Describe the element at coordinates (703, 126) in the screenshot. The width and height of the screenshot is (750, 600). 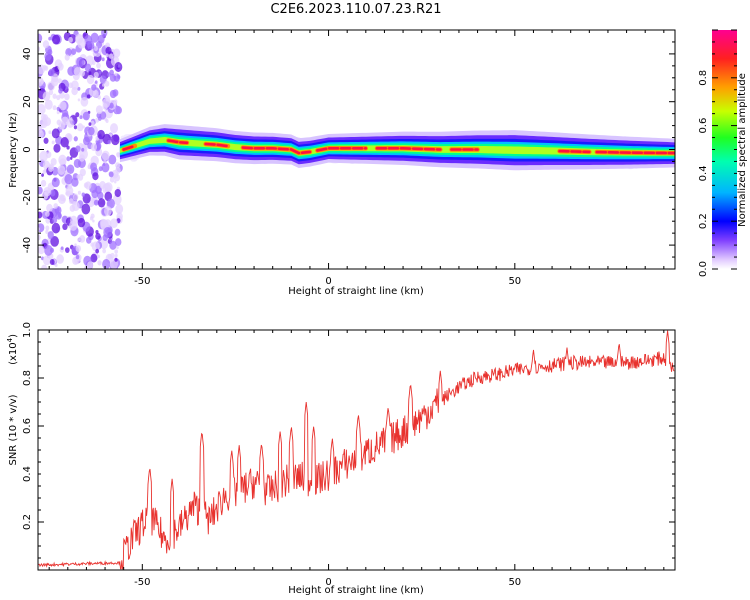
I see `colorbar-tick-label: 0.6` at that location.